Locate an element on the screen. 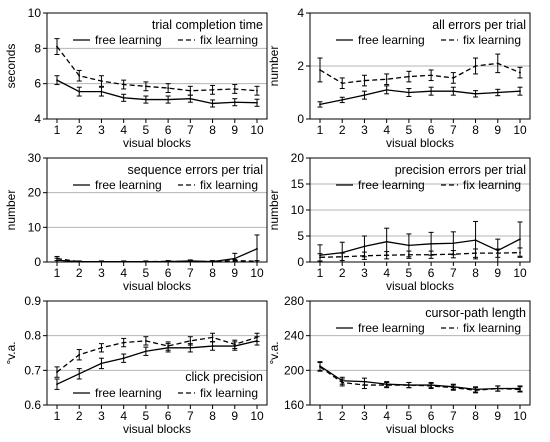  series-free-learning is located at coordinates (420, 96).